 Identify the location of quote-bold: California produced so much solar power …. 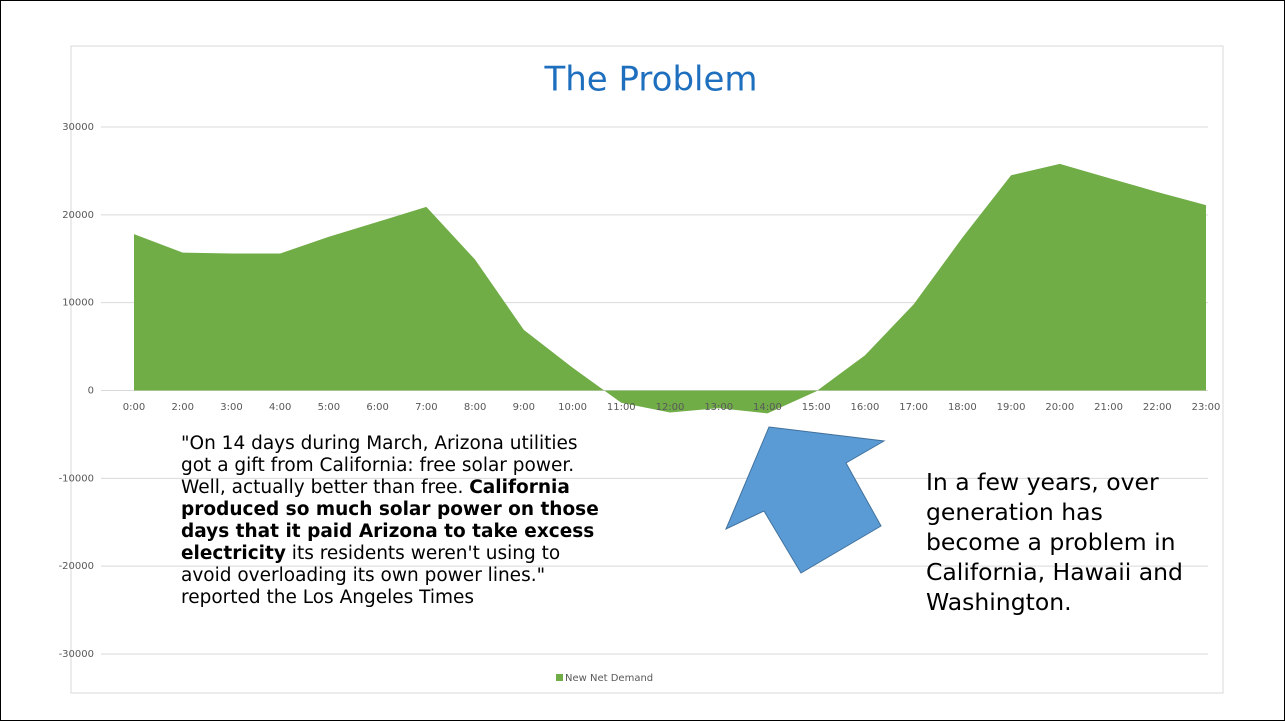
(390, 520).